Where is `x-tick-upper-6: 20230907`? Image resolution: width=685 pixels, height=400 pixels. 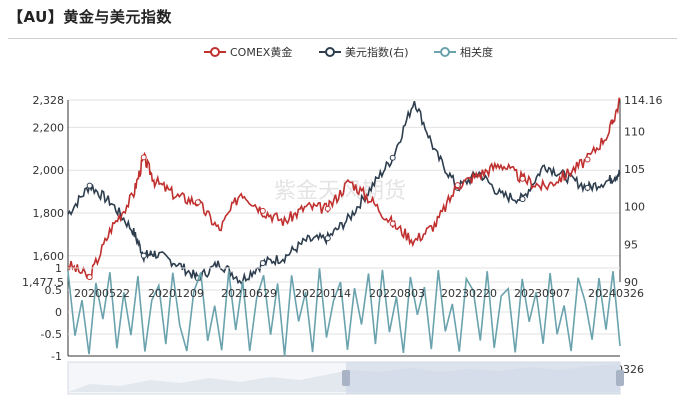
x-tick-upper-6: 20230907 is located at coordinates (542, 293).